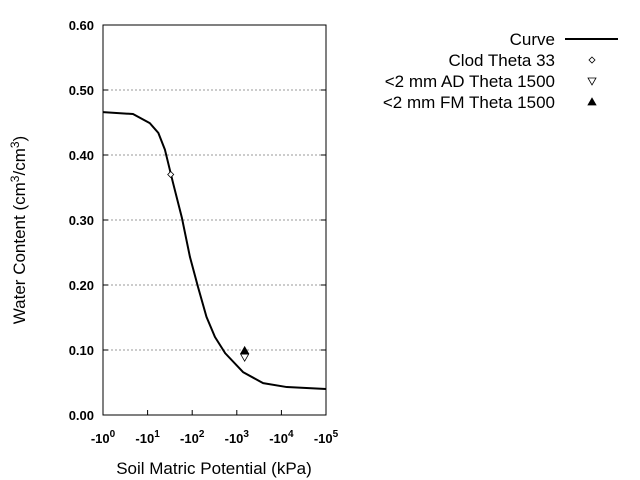 Image resolution: width=640 pixels, height=480 pixels. I want to click on x-tick-label: -102, so click(192, 437).